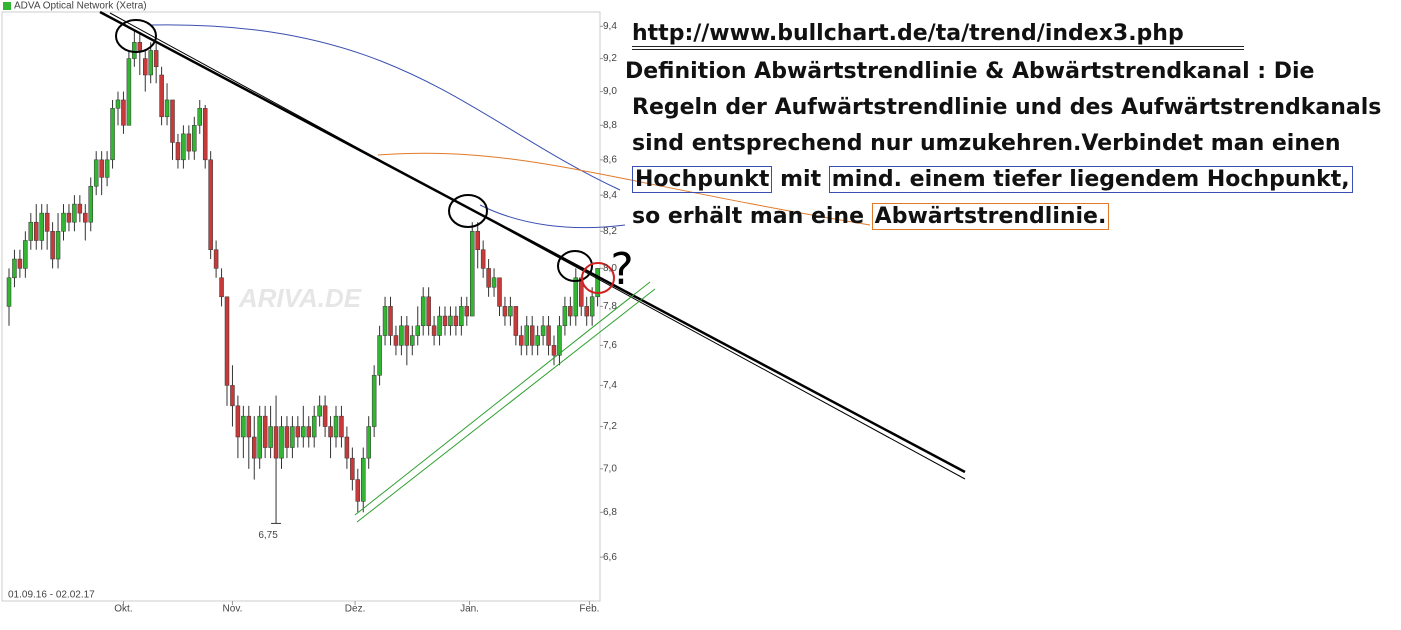  I want to click on y-tick-label: 6,8, so click(610, 512).